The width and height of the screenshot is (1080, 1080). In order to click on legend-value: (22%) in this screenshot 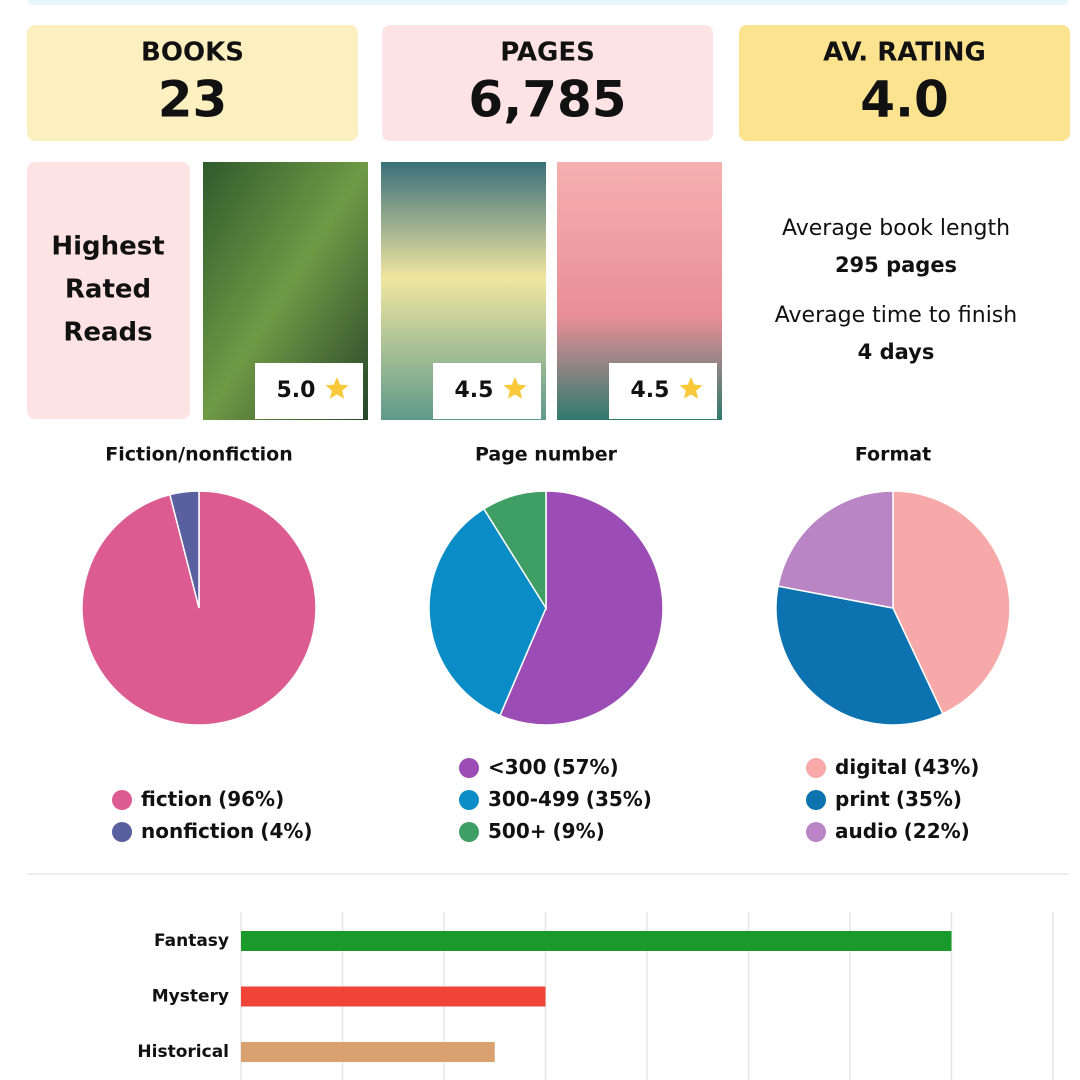, I will do `click(937, 831)`.